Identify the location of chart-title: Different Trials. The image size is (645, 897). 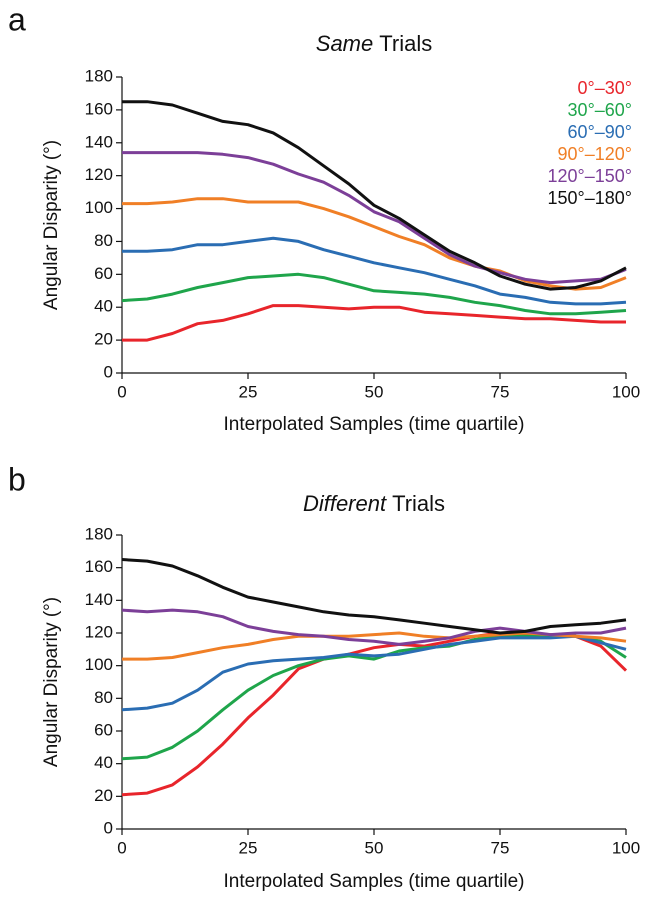
(374, 503).